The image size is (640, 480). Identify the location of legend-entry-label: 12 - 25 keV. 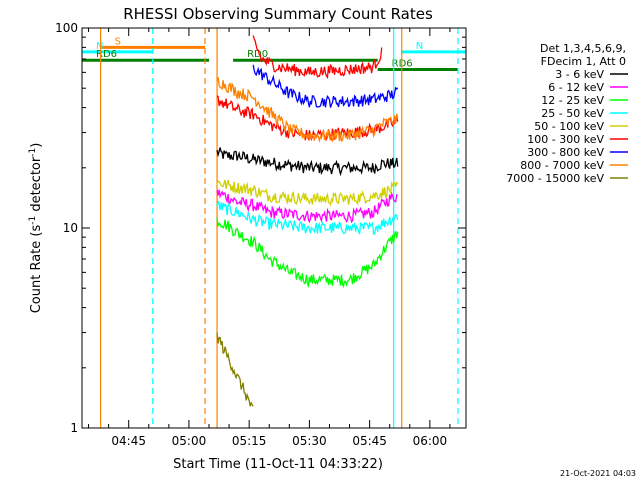
(572, 100).